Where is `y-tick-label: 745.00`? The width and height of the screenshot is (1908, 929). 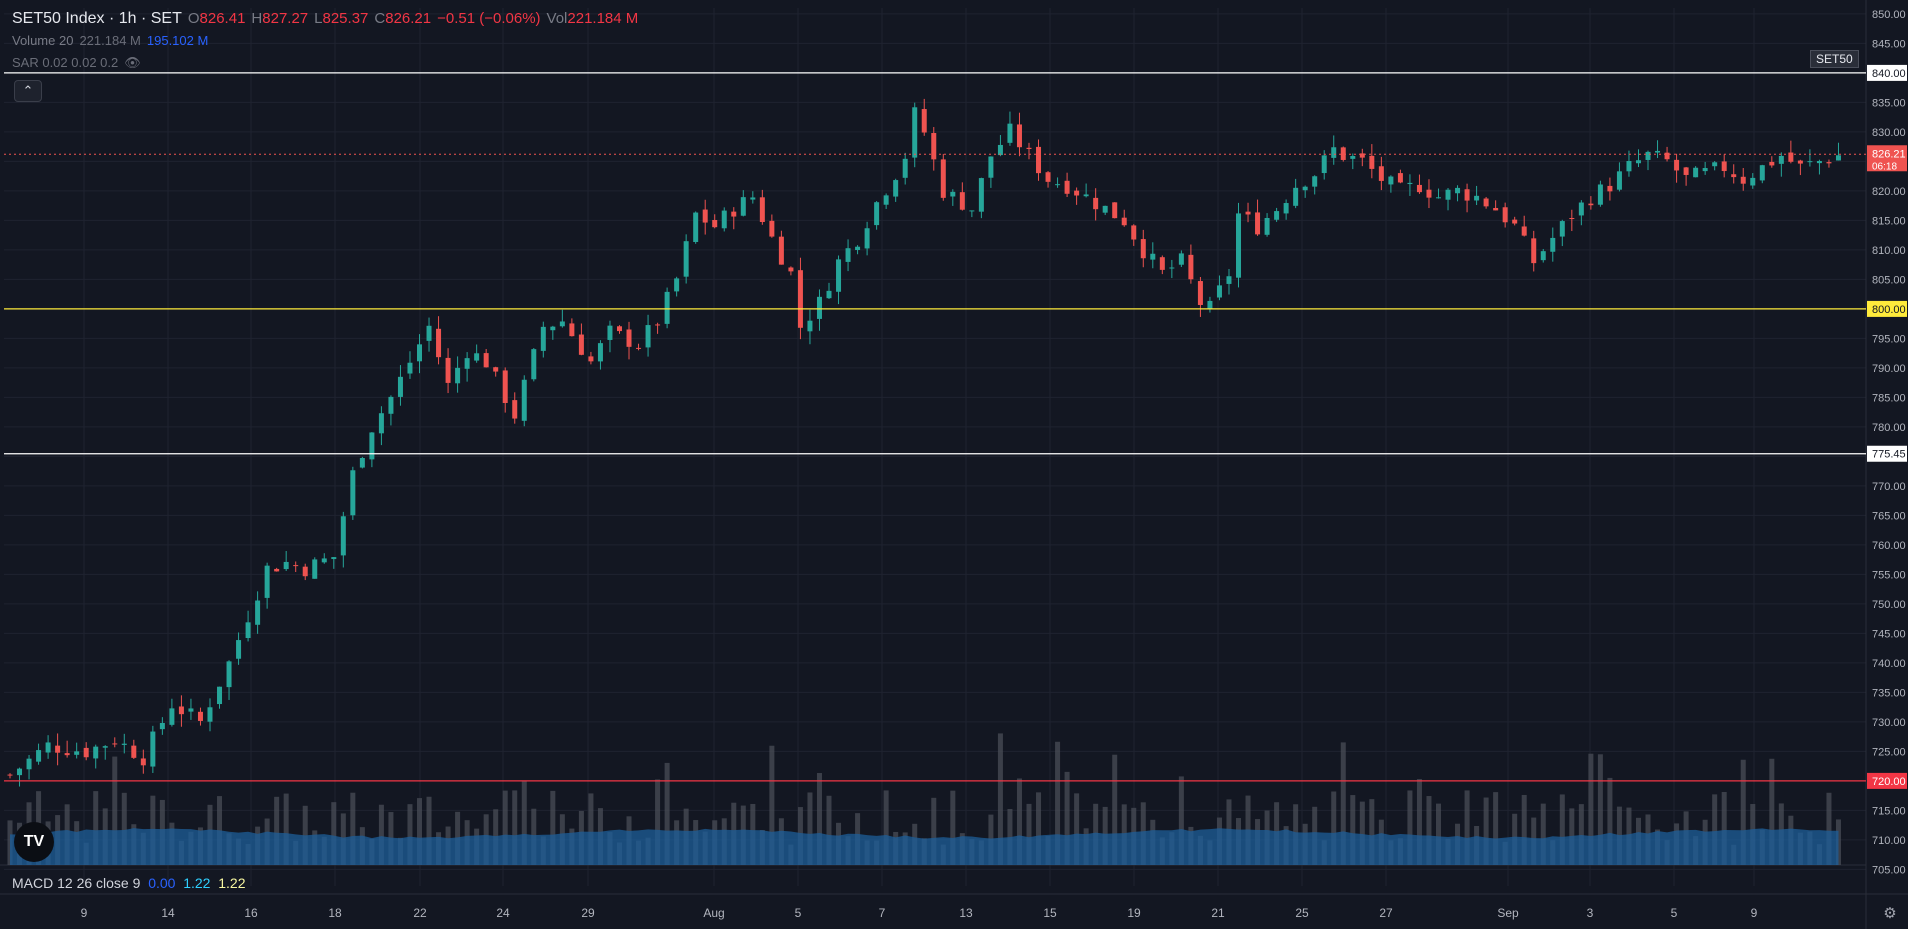
y-tick-label: 745.00 is located at coordinates (1889, 634).